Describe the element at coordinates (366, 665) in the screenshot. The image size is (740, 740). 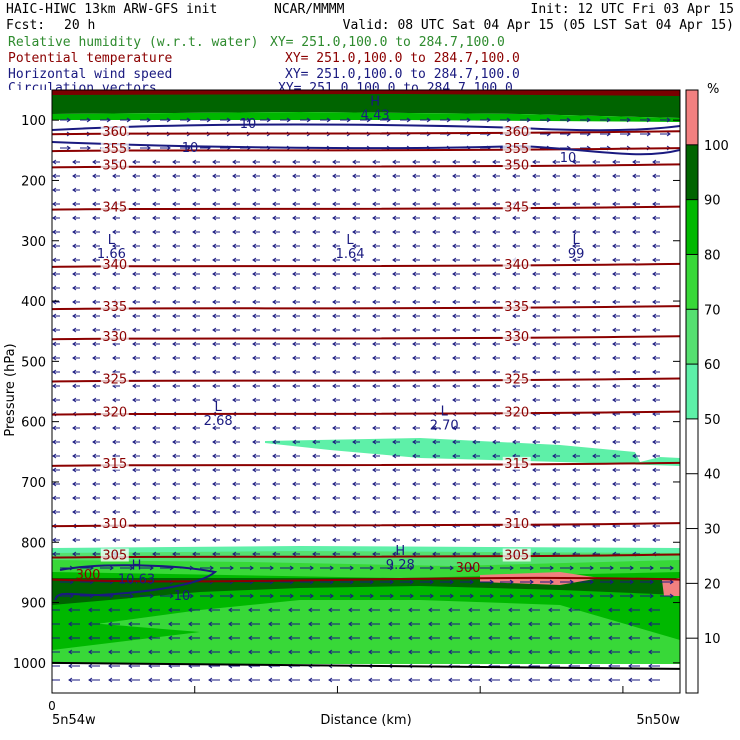
I see `surface-line` at that location.